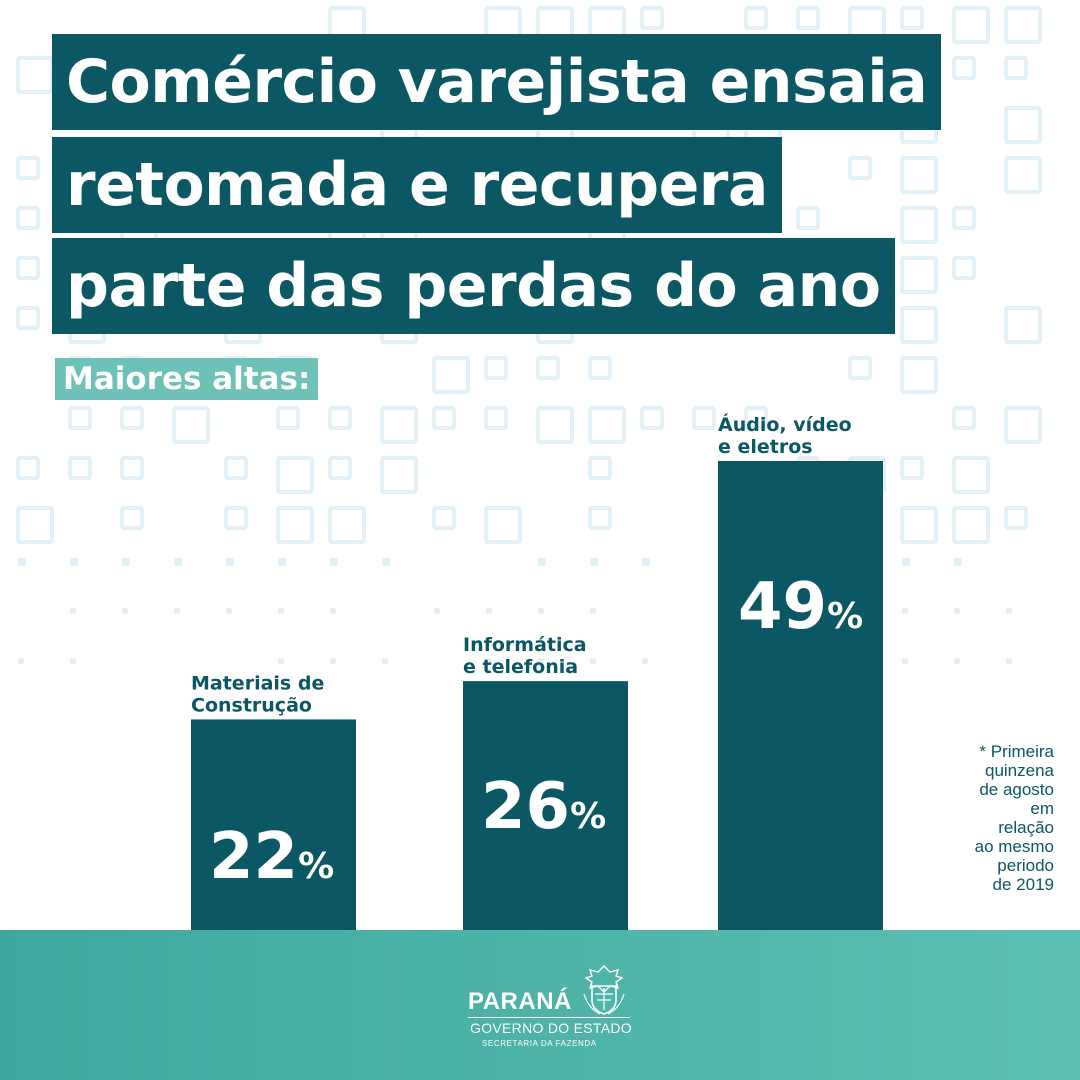 This screenshot has height=1080, width=1080. I want to click on value-label: 26%, so click(543, 807).